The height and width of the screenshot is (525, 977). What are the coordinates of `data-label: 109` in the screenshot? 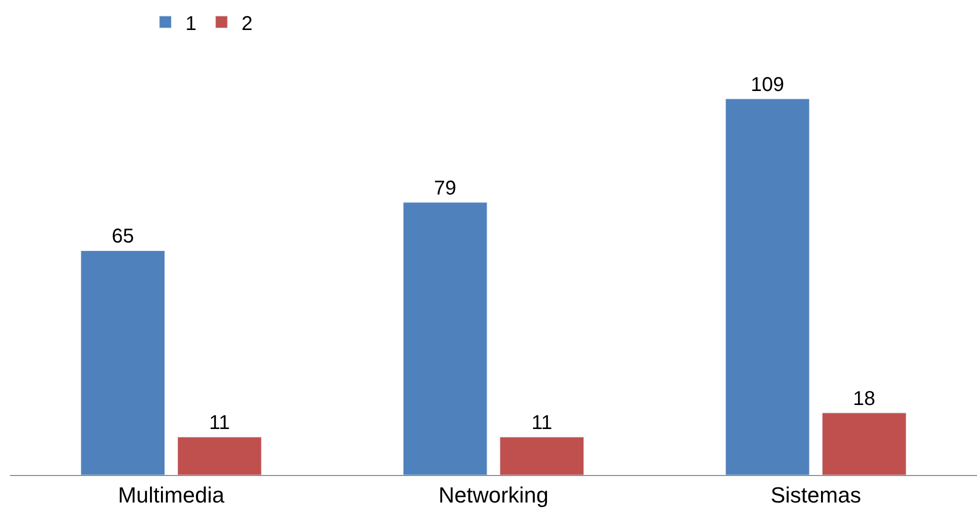 It's located at (767, 85).